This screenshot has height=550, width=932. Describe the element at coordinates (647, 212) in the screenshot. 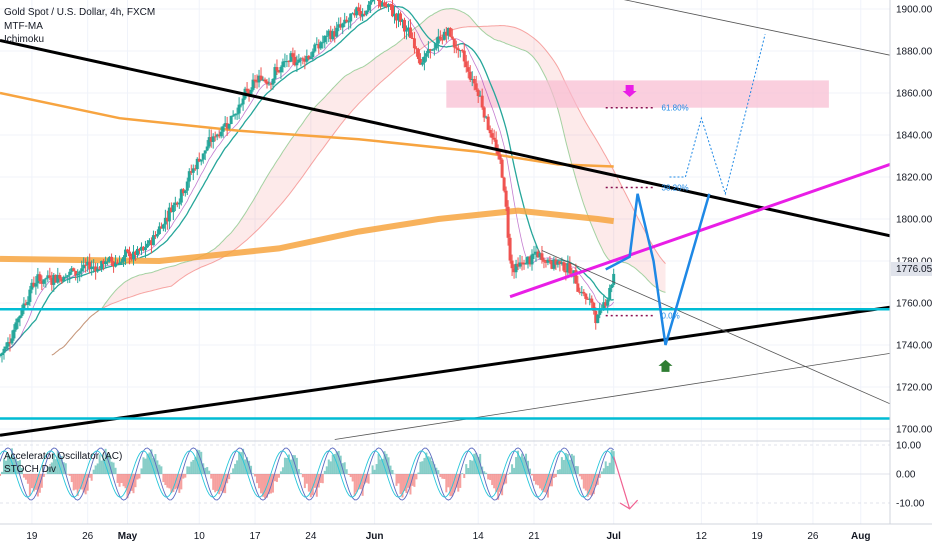

I see `fibonacci-levels: 61.80% 38.20% 0.0%` at that location.